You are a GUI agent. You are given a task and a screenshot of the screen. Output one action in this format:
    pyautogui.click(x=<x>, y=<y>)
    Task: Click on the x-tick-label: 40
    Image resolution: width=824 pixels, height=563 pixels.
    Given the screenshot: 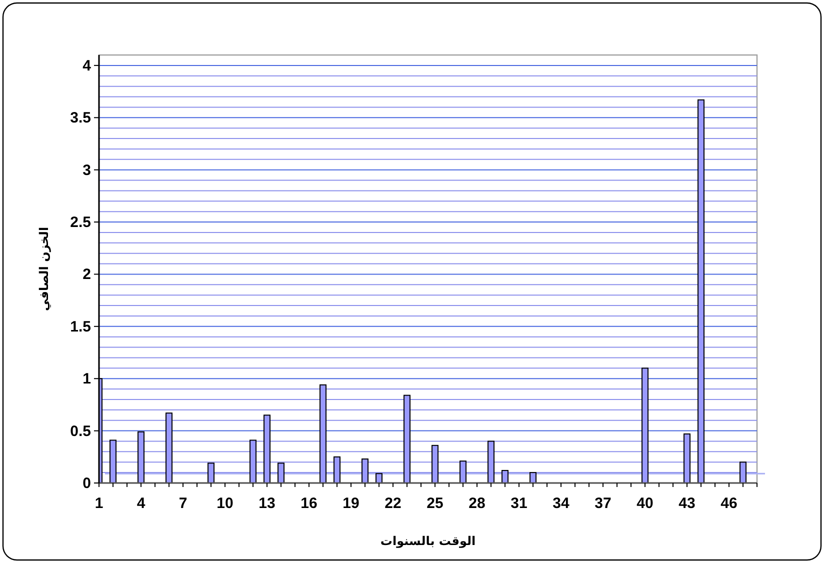 What is the action you would take?
    pyautogui.click(x=645, y=503)
    